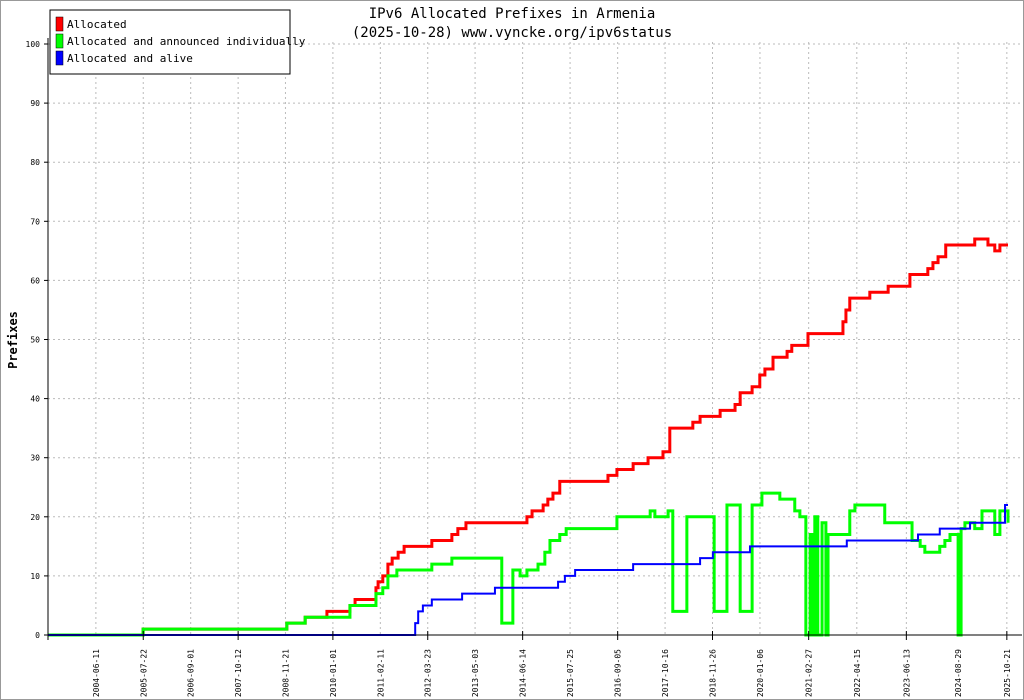 This screenshot has width=1024, height=700. Describe the element at coordinates (428, 673) in the screenshot. I see `x-tick-label: 2012-03-23` at that location.